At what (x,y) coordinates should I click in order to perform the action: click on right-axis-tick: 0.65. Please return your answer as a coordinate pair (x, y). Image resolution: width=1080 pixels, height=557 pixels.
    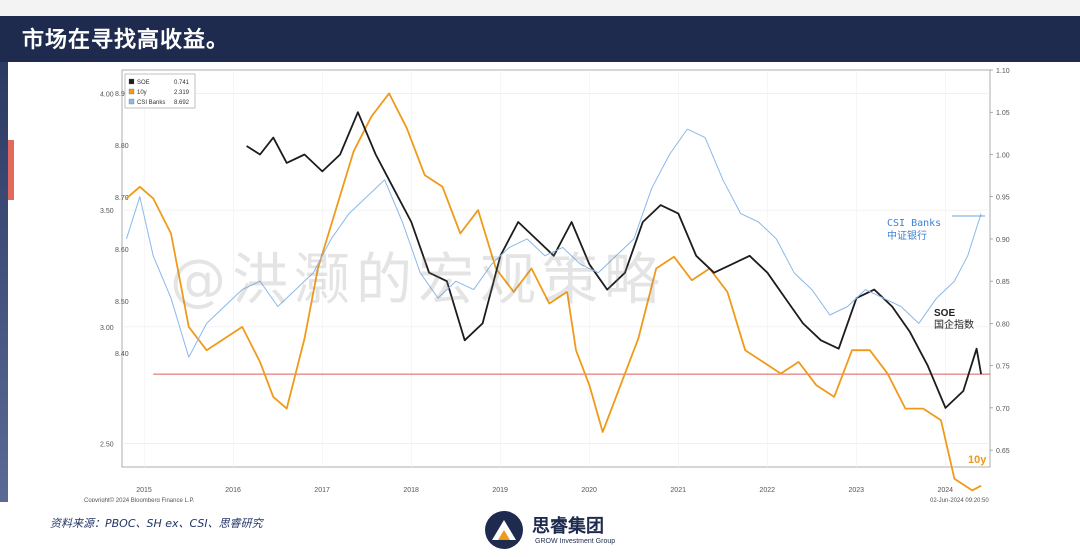
    Looking at the image, I should click on (1003, 451).